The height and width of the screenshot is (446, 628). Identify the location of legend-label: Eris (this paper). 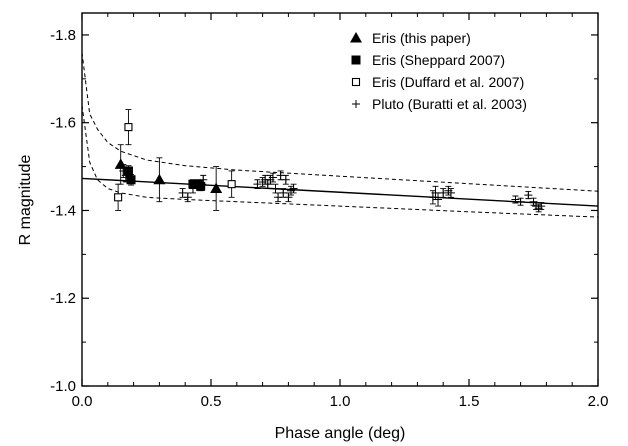
(421, 38).